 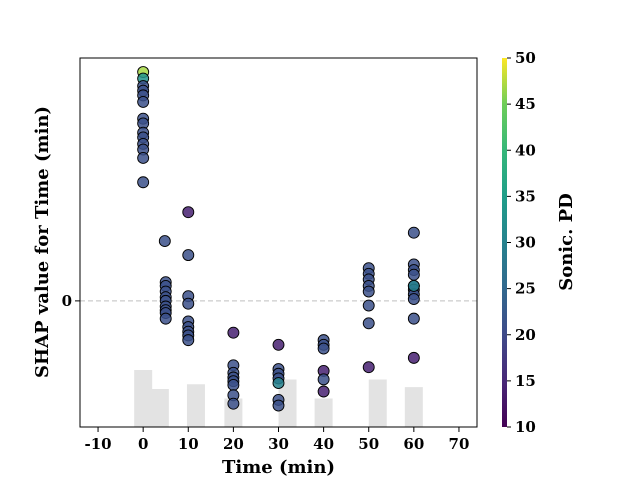 I want to click on colorbar-ticks: 10 15 20 25 30 35 40 45 50, so click(x=521, y=242).